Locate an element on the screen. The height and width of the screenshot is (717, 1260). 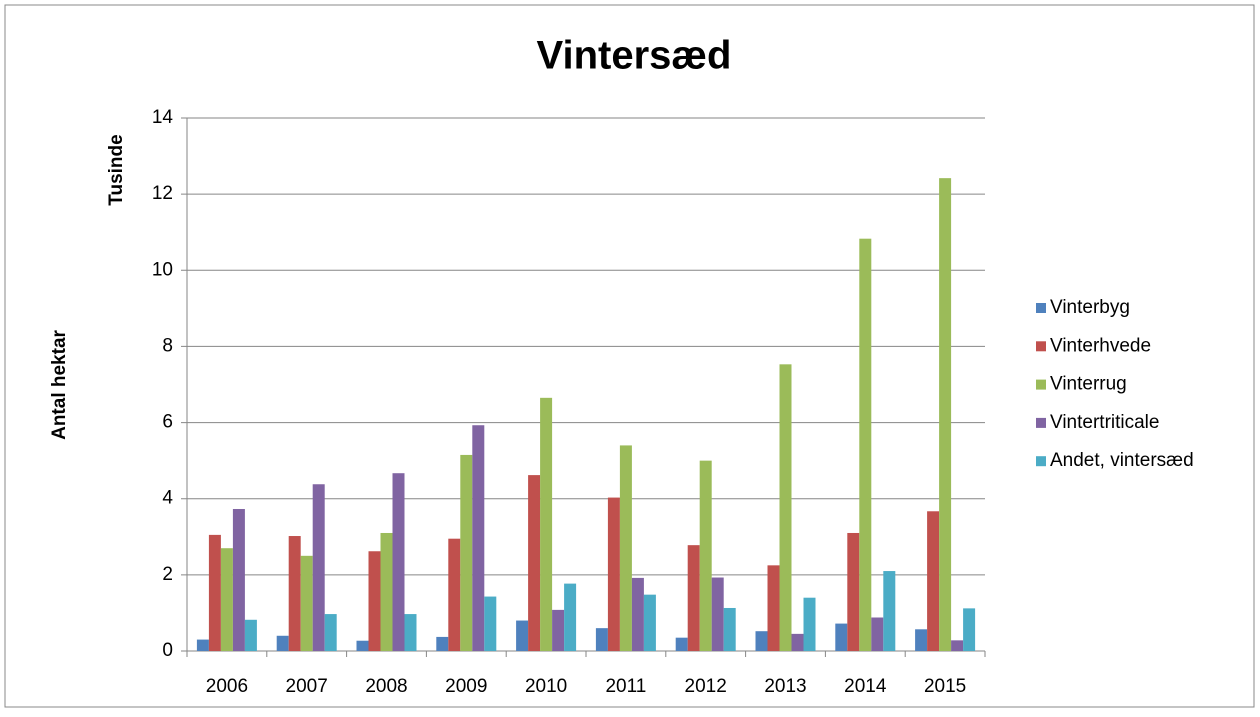
legend-label: Vintertriticale is located at coordinates (1104, 422).